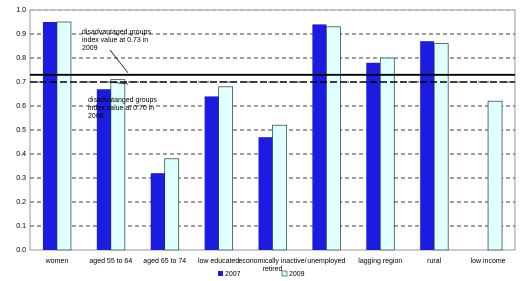 The width and height of the screenshot is (530, 281). What do you see at coordinates (434, 261) in the screenshot?
I see `x-tick-label: rural` at bounding box center [434, 261].